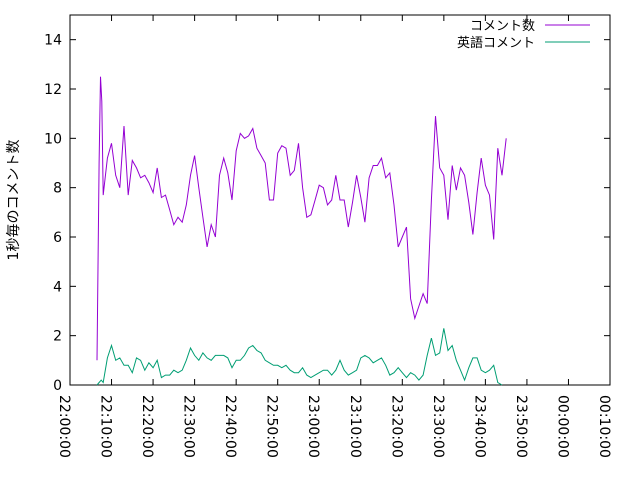 The width and height of the screenshot is (640, 480). Describe the element at coordinates (53, 90) in the screenshot. I see `y-tick-label: 12` at that location.